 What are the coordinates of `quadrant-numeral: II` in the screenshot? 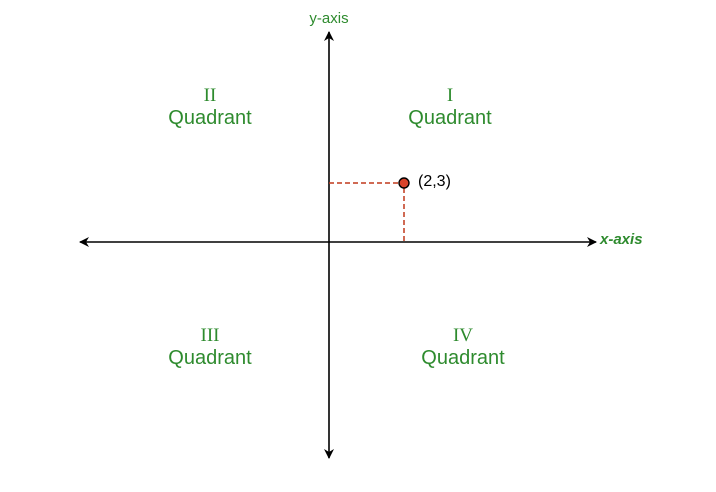 It's located at (210, 95).